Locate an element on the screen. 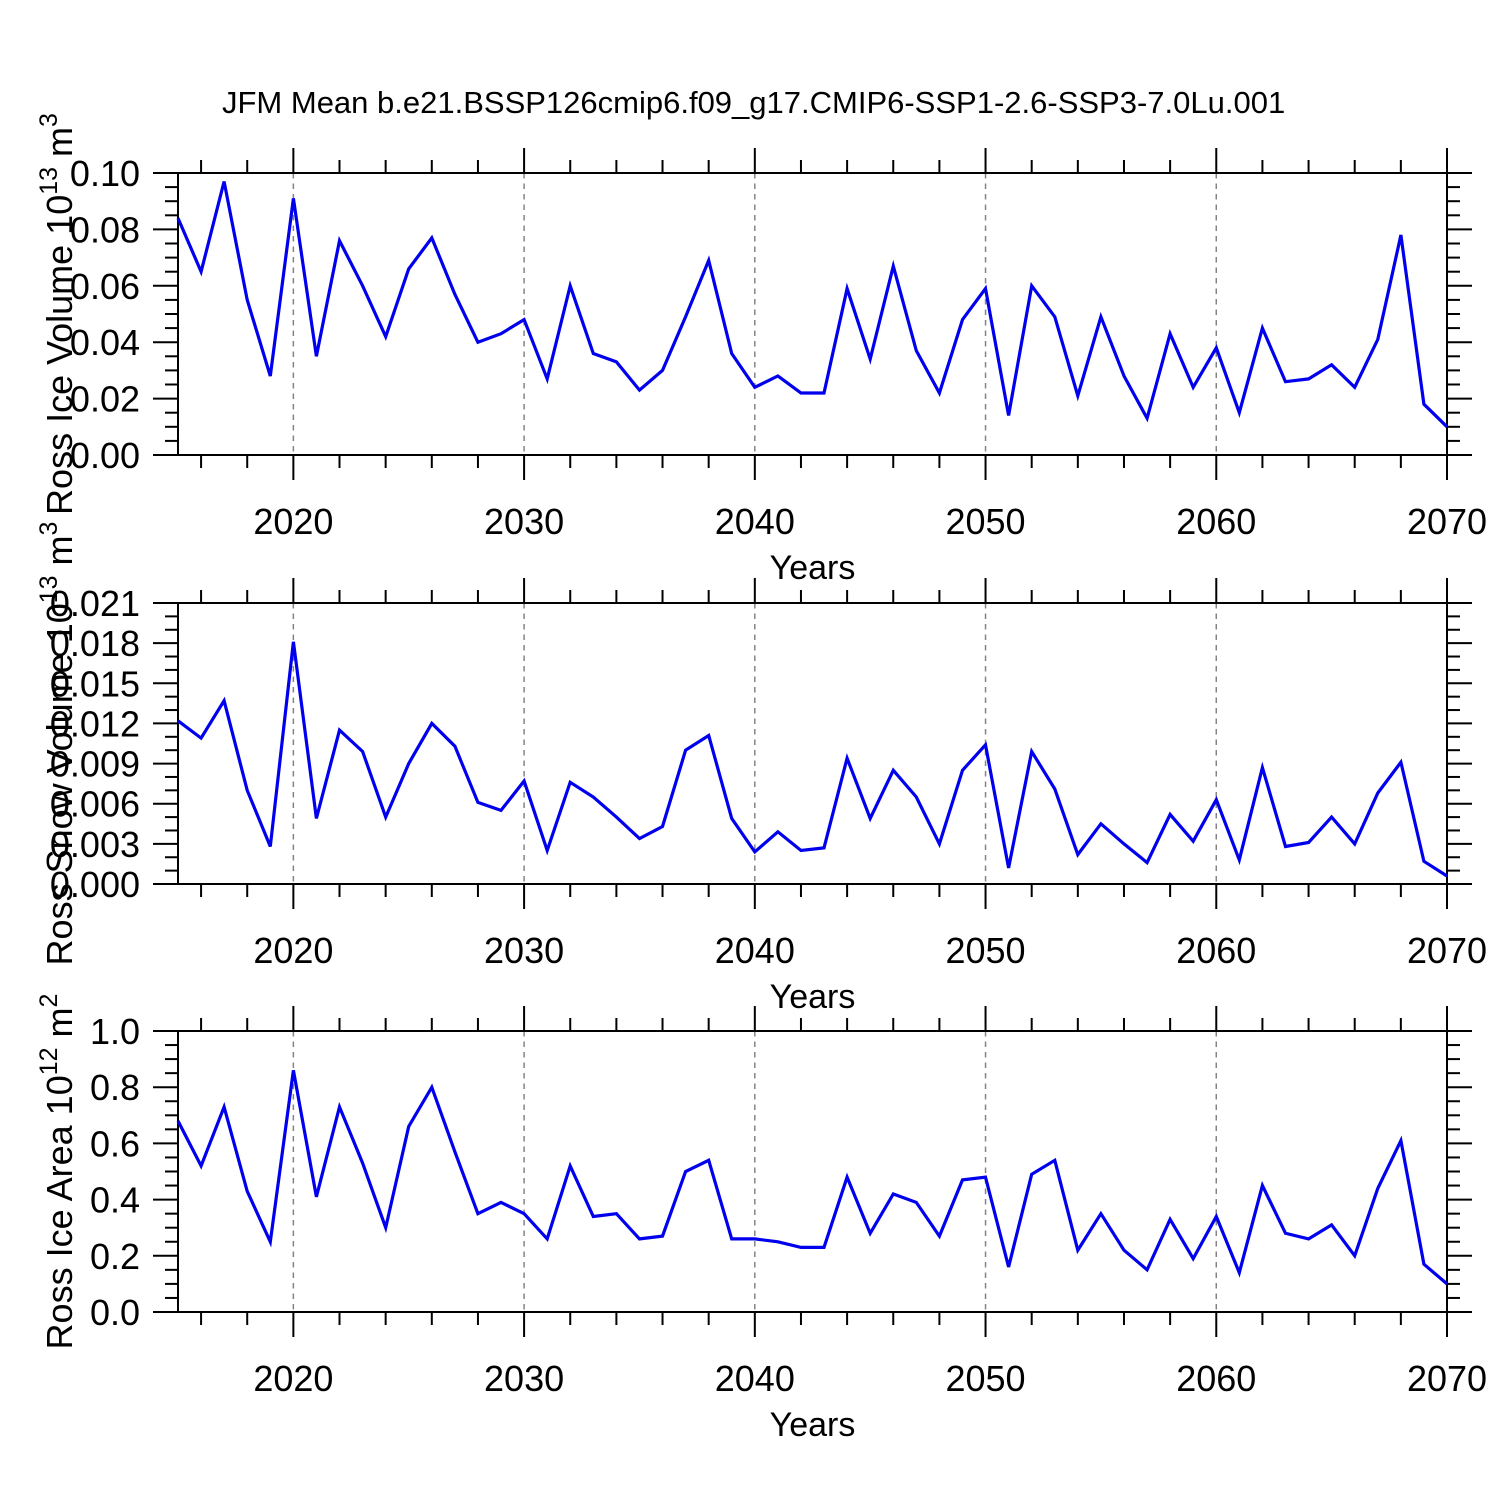 The height and width of the screenshot is (1500, 1500). y-tick-label: 0.006 is located at coordinates (95, 804).